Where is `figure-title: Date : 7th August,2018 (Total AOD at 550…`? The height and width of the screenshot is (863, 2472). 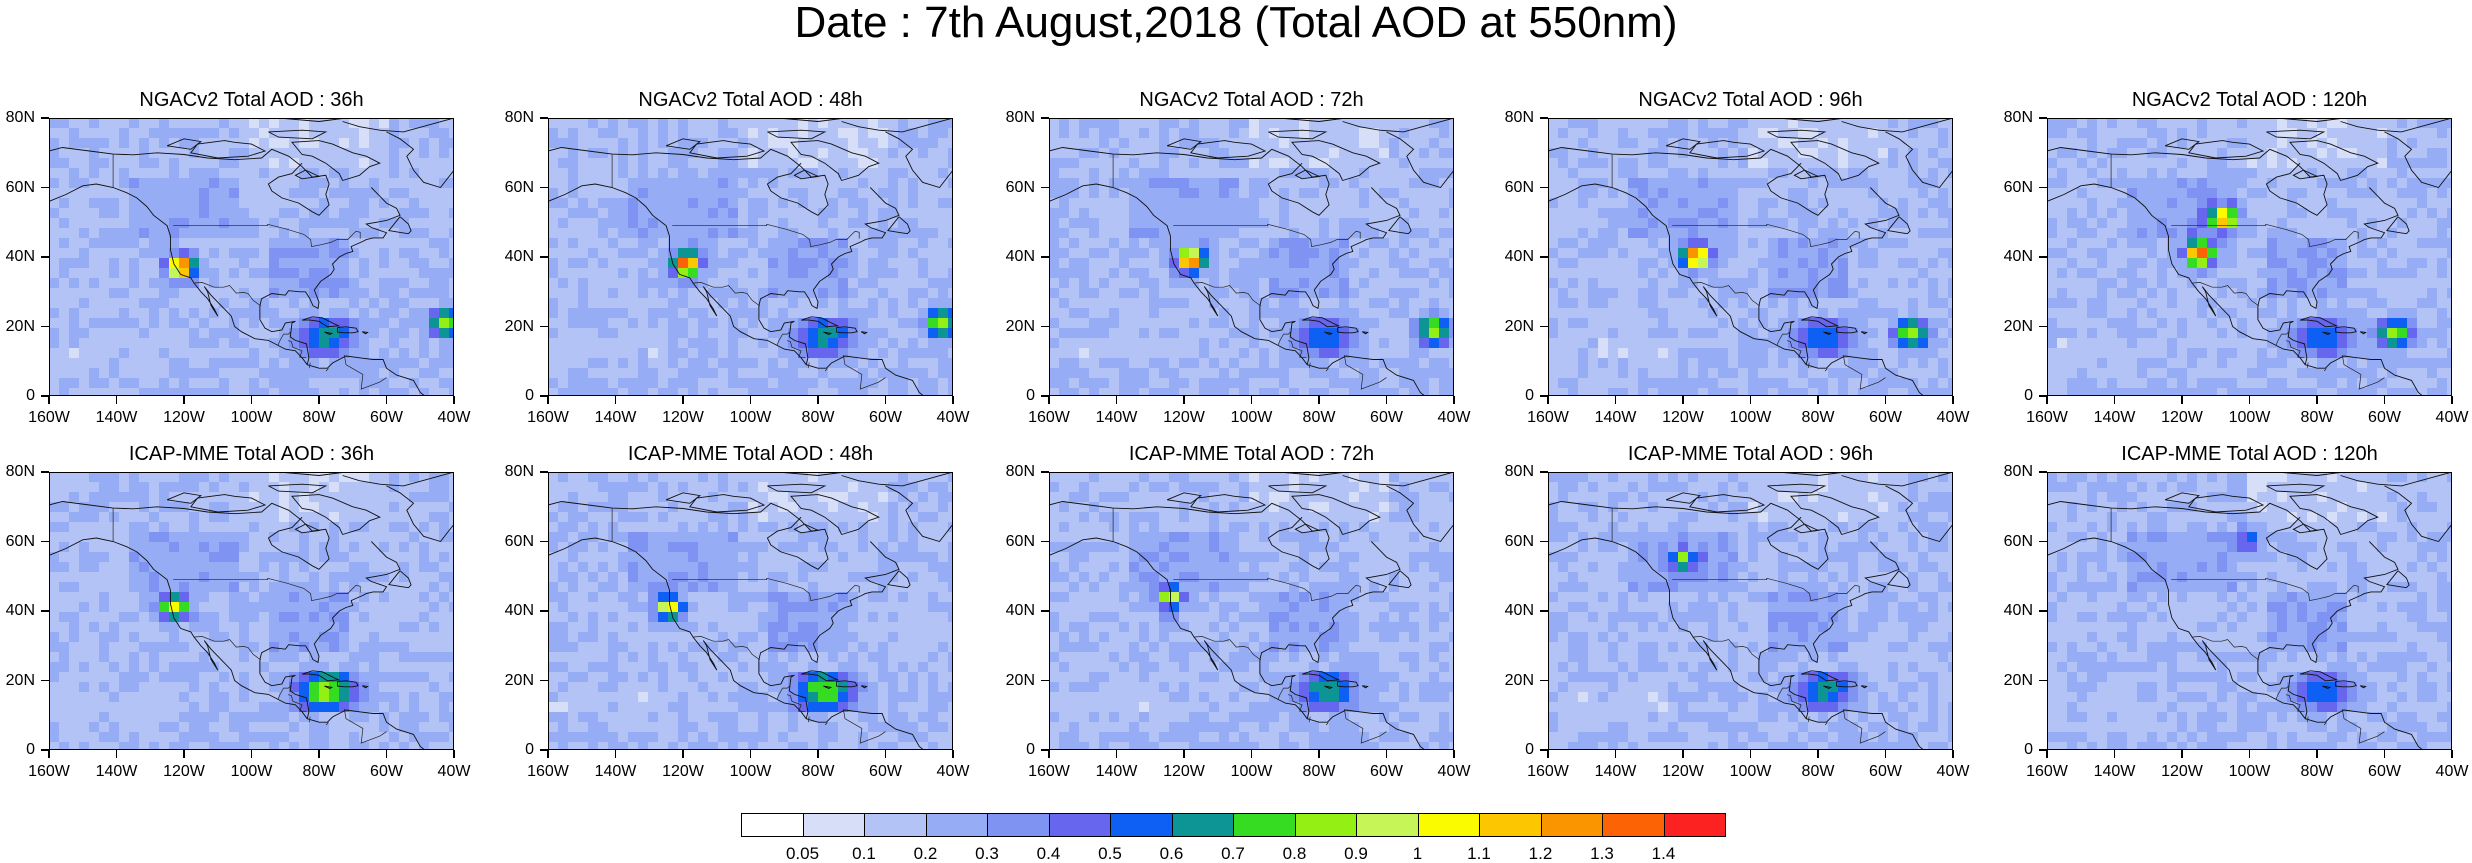
figure-title: Date : 7th August,2018 (Total AOD at 550… is located at coordinates (1236, 23).